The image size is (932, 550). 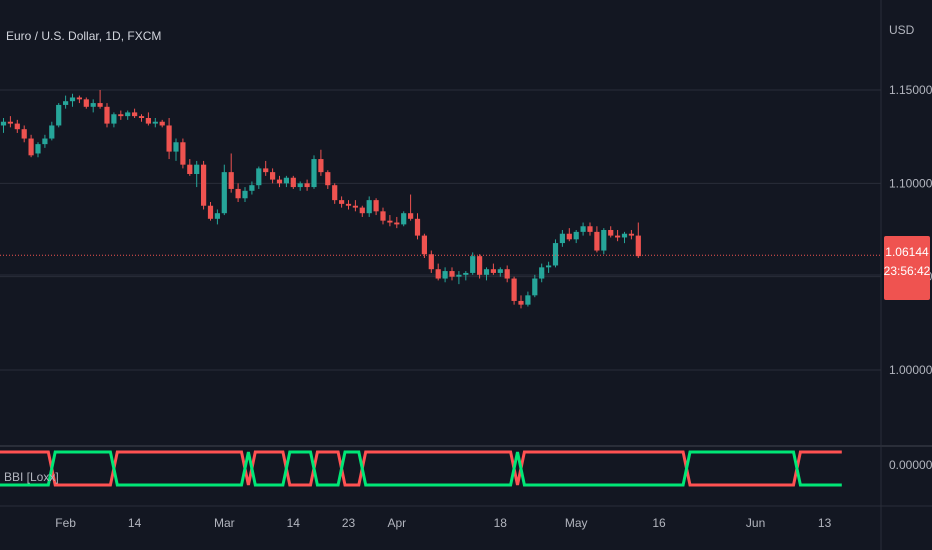 What do you see at coordinates (907, 252) in the screenshot?
I see `last-price-value: 1.06144` at bounding box center [907, 252].